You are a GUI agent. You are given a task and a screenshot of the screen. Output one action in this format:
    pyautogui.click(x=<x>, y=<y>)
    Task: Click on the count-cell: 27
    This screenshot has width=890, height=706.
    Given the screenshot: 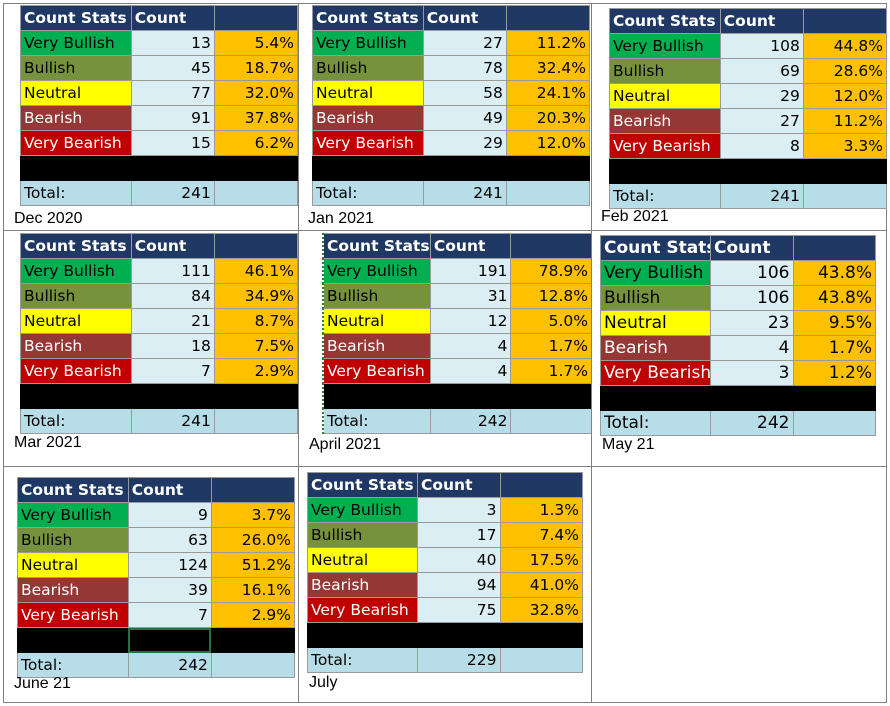 What is the action you would take?
    pyautogui.click(x=464, y=43)
    